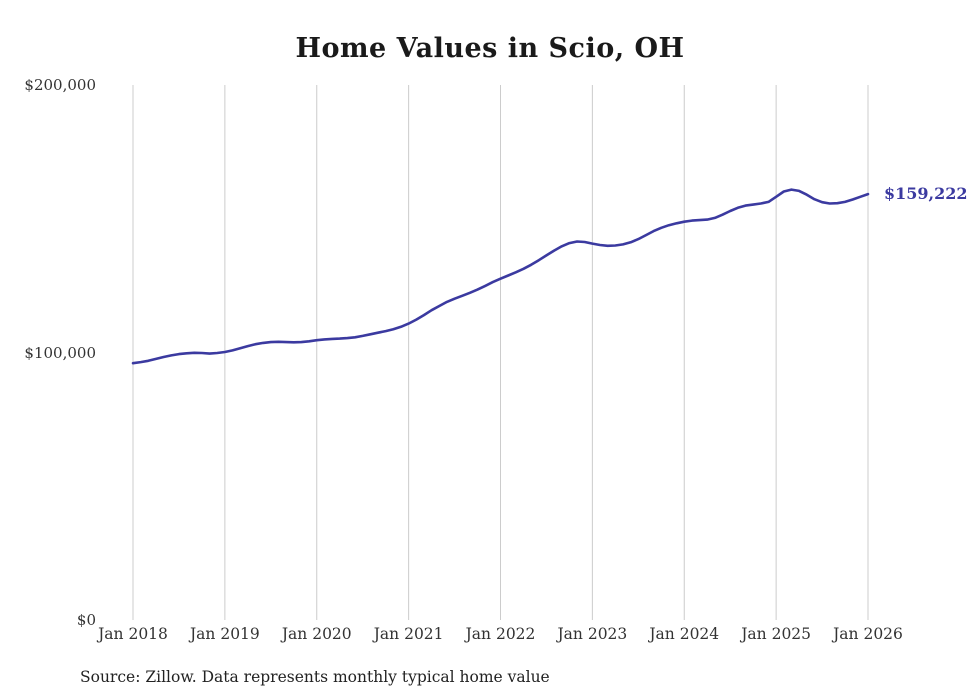 The height and width of the screenshot is (699, 980). What do you see at coordinates (408, 634) in the screenshot?
I see `x-axis-label: Jan 2021` at bounding box center [408, 634].